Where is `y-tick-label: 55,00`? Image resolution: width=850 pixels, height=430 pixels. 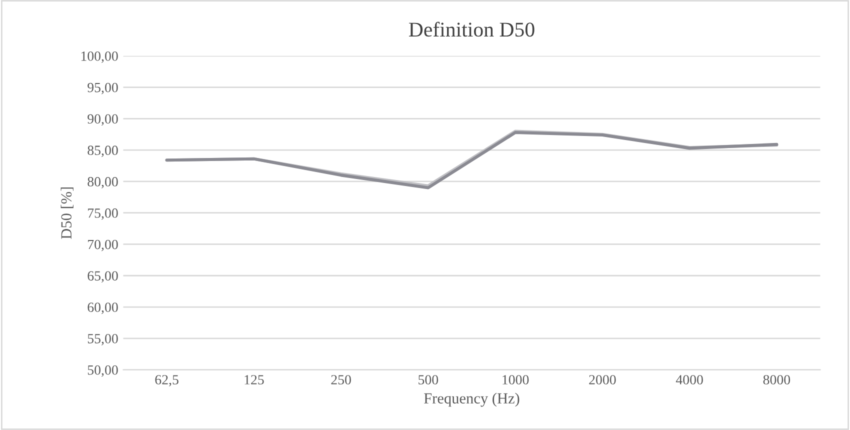 y-tick-label: 55,00 is located at coordinates (103, 340).